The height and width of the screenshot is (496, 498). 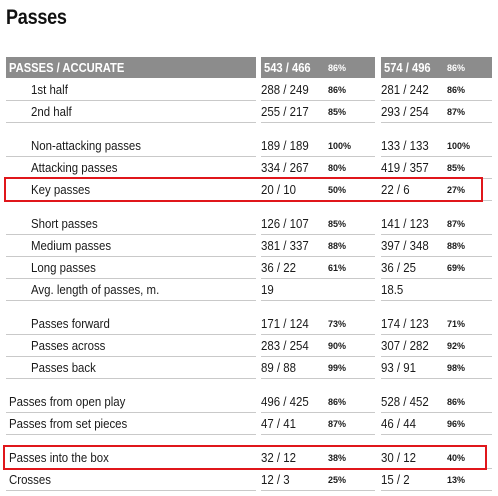 What do you see at coordinates (278, 423) in the screenshot?
I see `team1-value: 47 / 41` at bounding box center [278, 423].